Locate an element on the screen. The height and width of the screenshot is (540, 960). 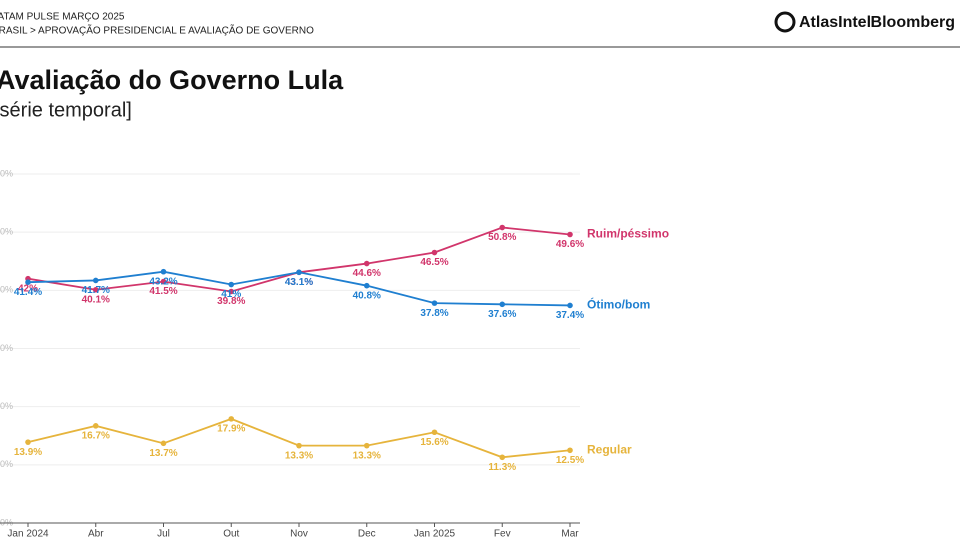
y-tick-label: 40% is located at coordinates (6, 290).